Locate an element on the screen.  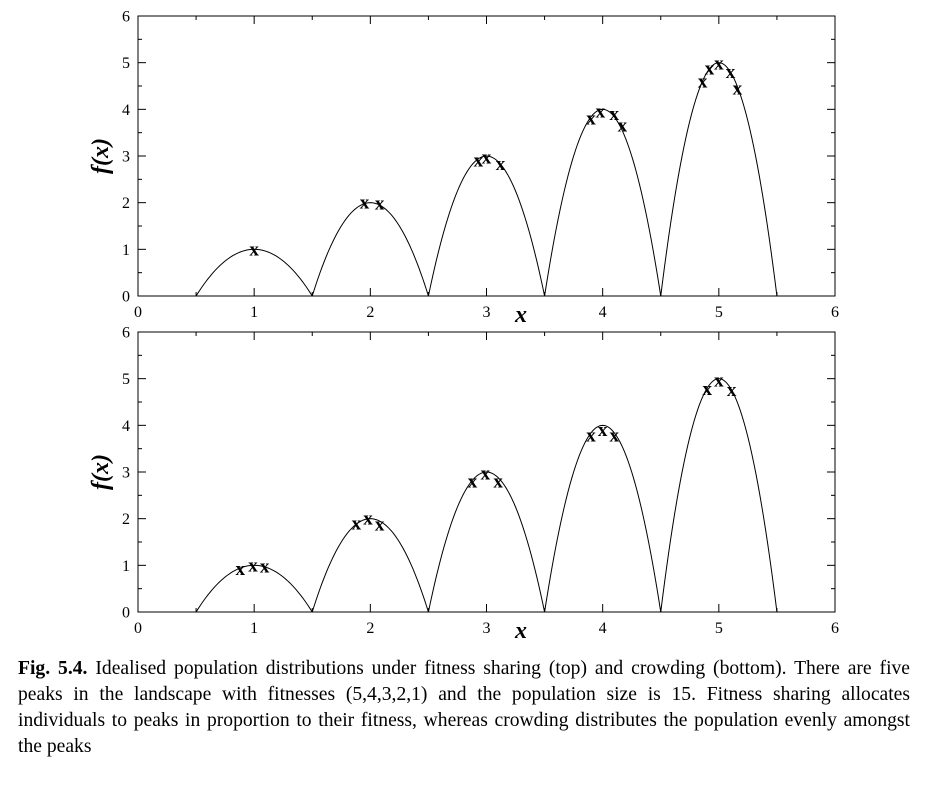
top-x-tick-label: 2 is located at coordinates (370, 312).